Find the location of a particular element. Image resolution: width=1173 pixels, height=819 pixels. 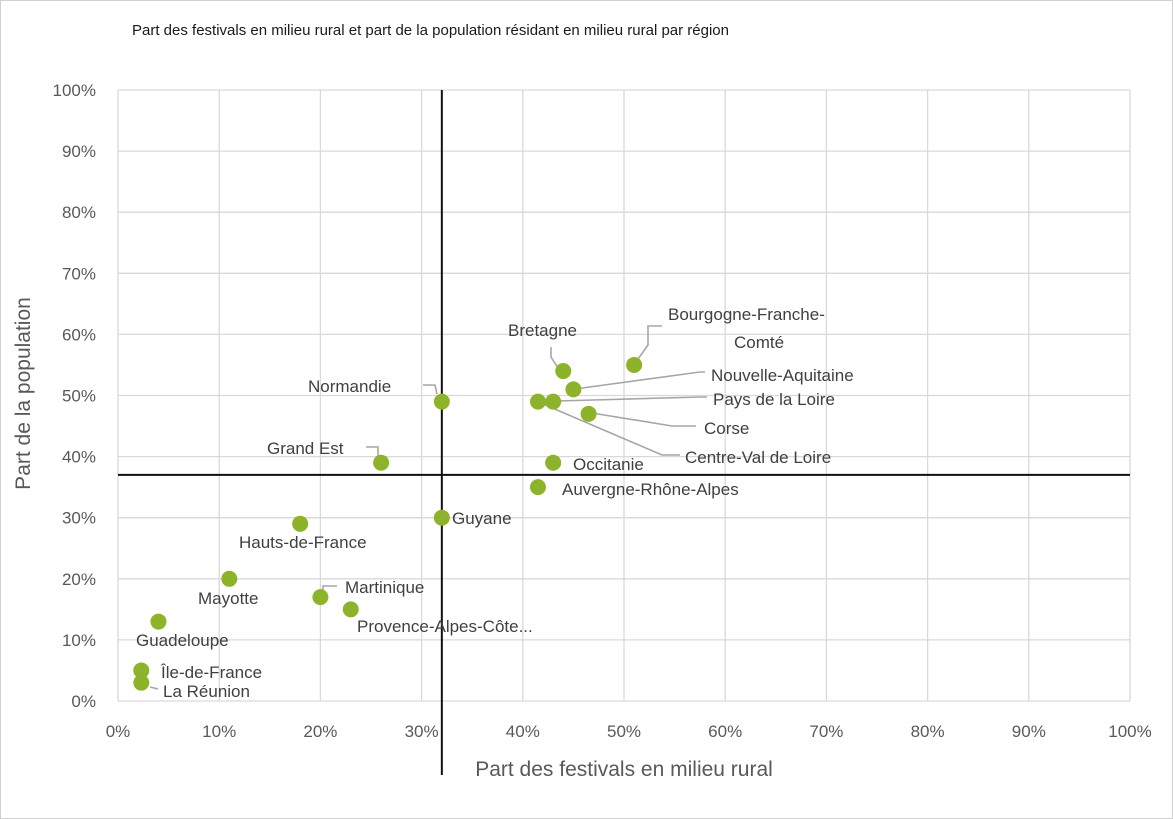

y-tick-label: 0% is located at coordinates (83, 701).